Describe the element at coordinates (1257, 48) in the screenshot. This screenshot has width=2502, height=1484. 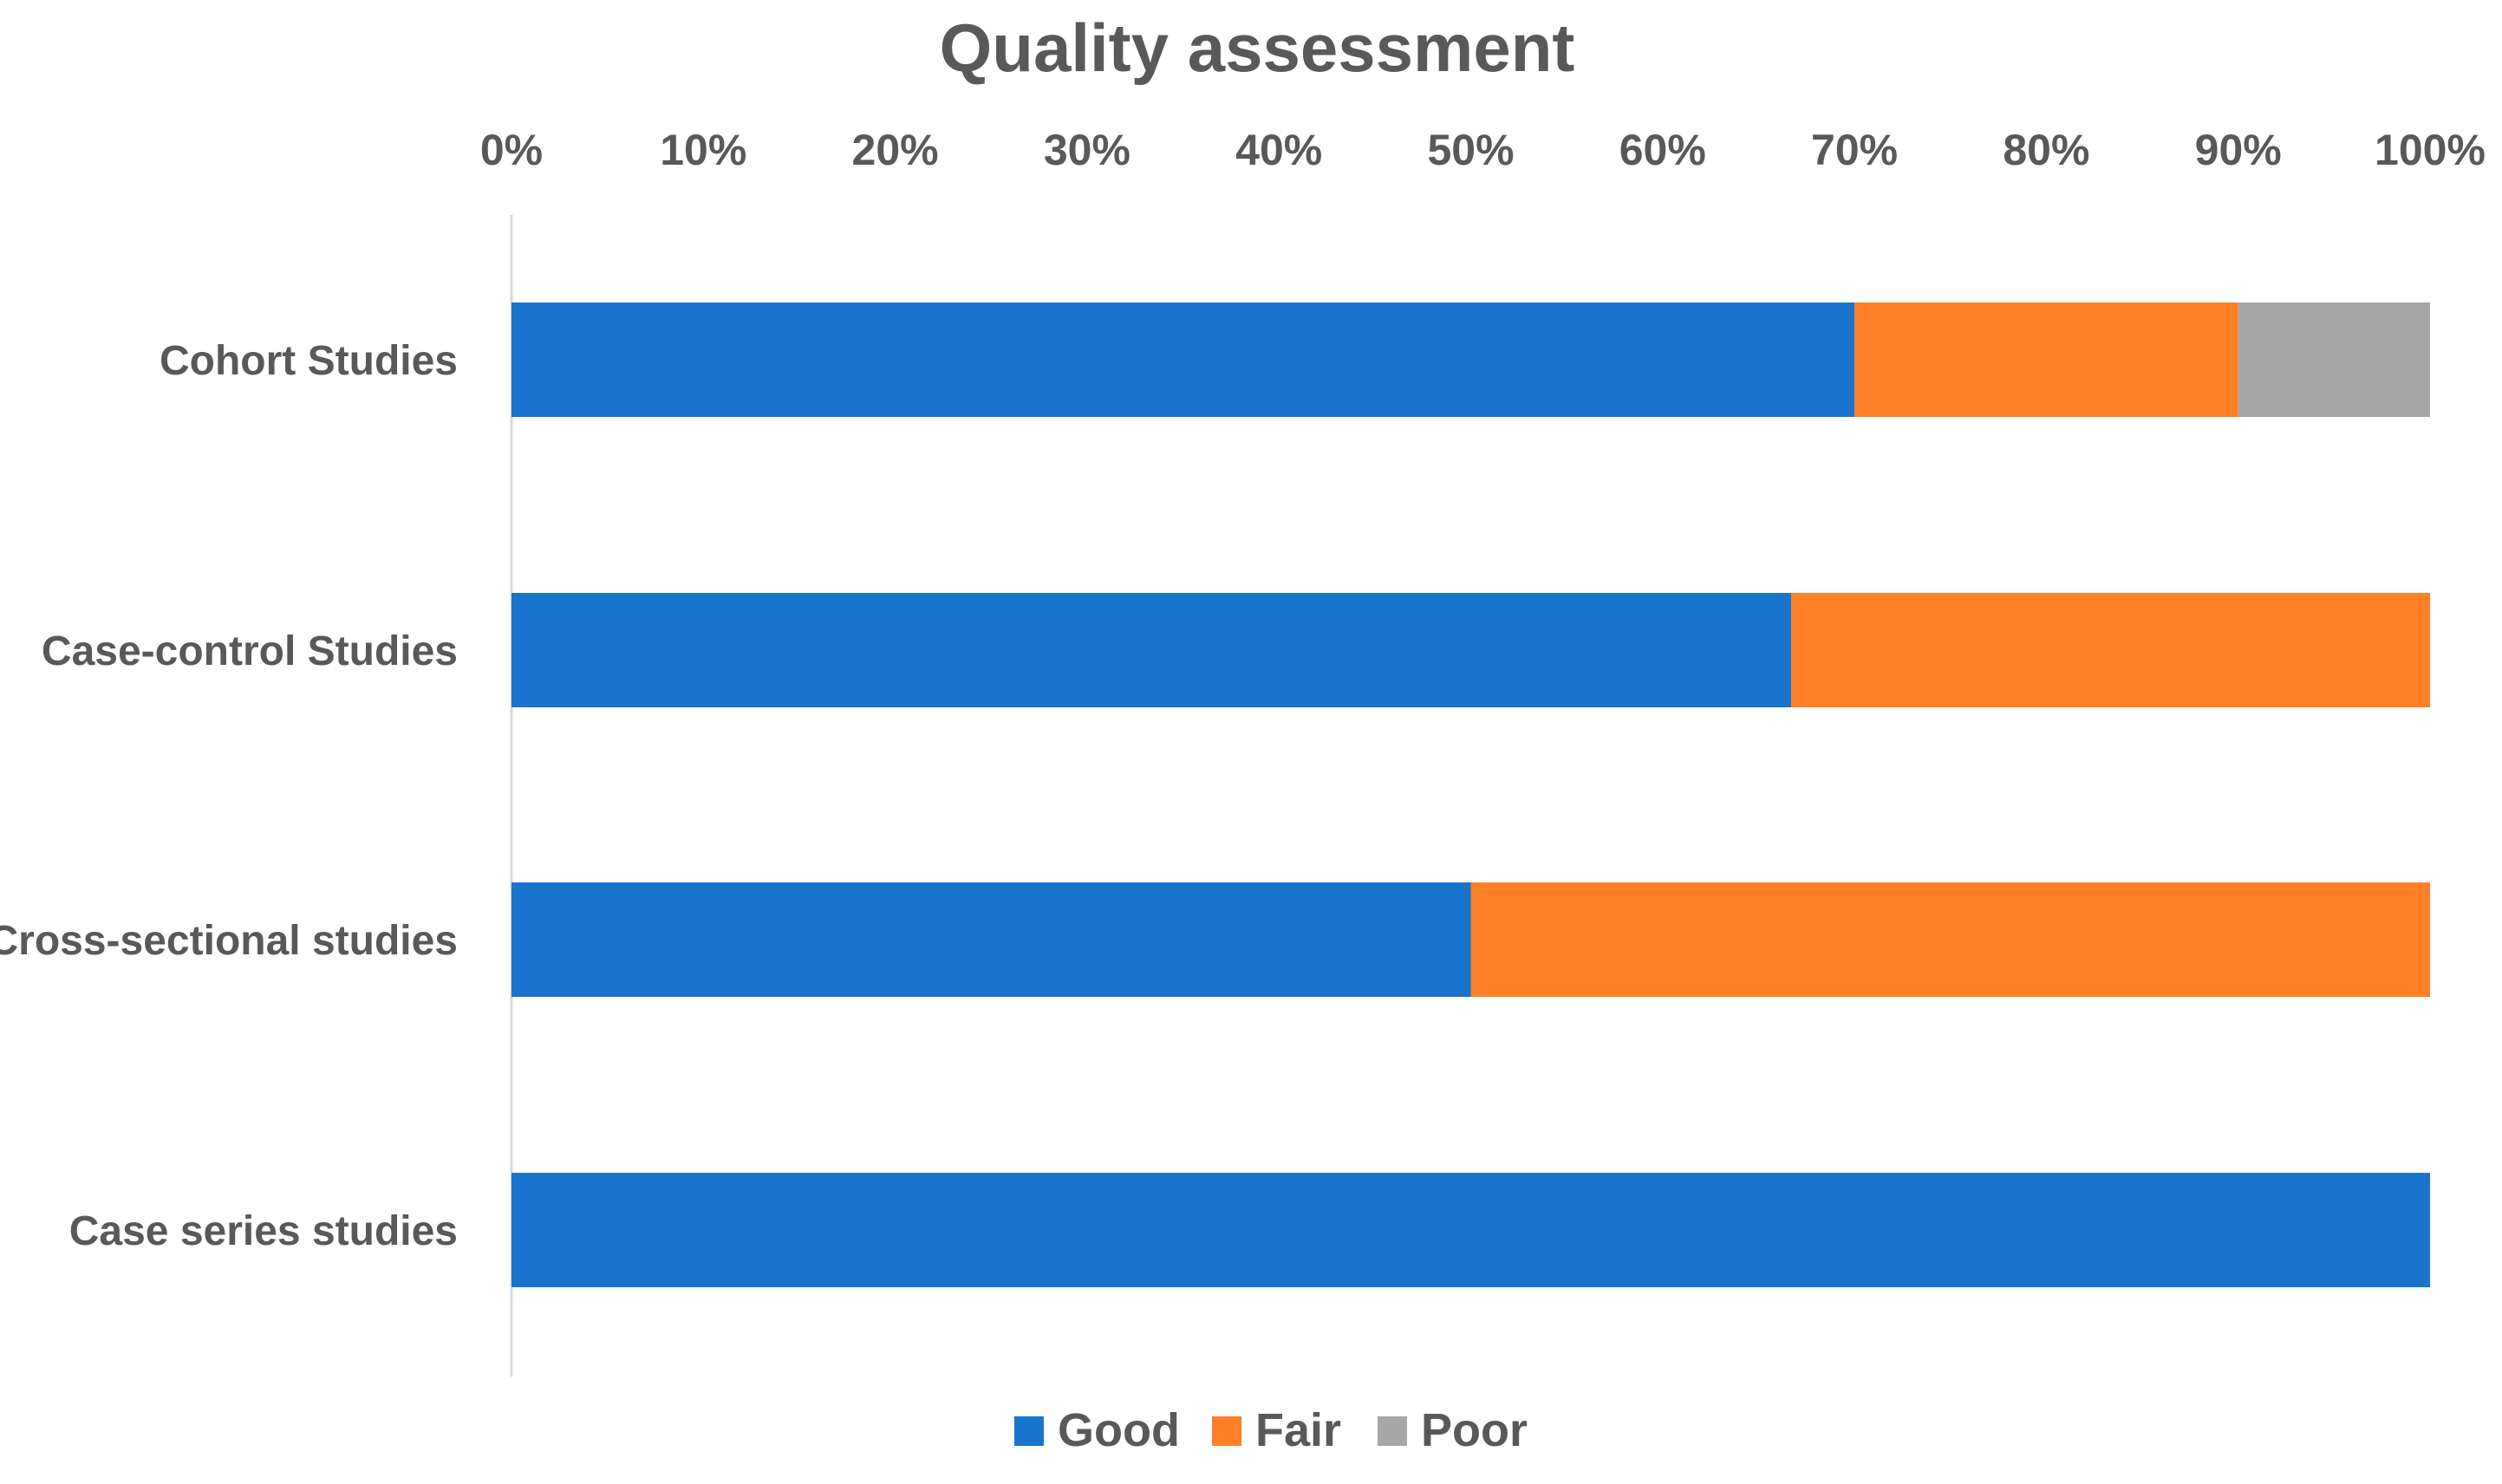
I see `chart-title: Quality assessment` at that location.